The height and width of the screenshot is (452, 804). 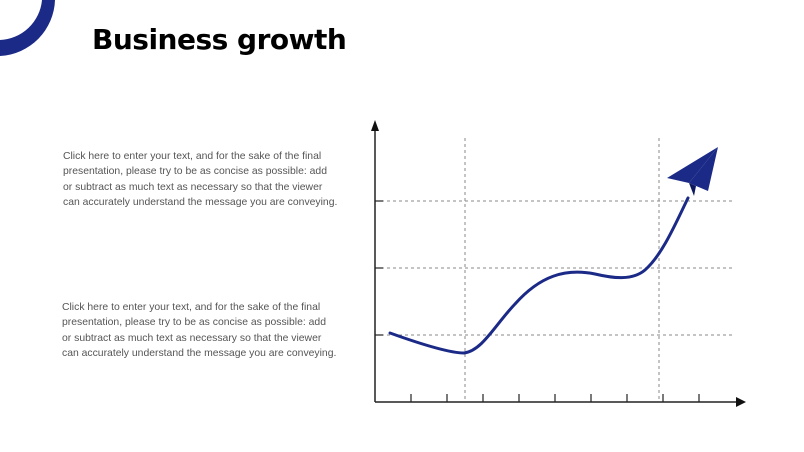 What do you see at coordinates (539, 275) in the screenshot?
I see `growth-curve` at bounding box center [539, 275].